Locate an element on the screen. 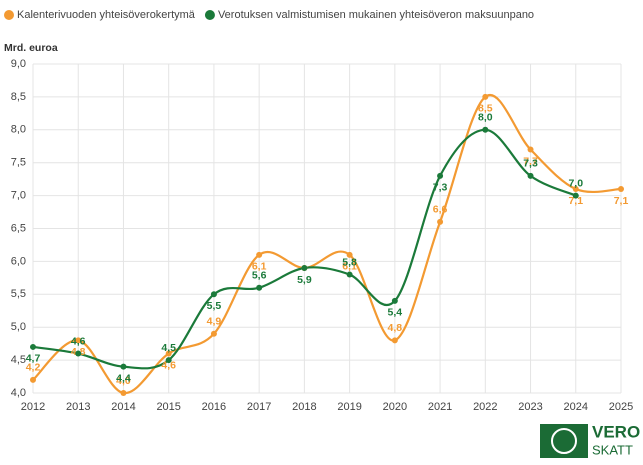 Image resolution: width=643 pixels, height=465 pixels. y-tick-label: 6,0 is located at coordinates (18, 261).